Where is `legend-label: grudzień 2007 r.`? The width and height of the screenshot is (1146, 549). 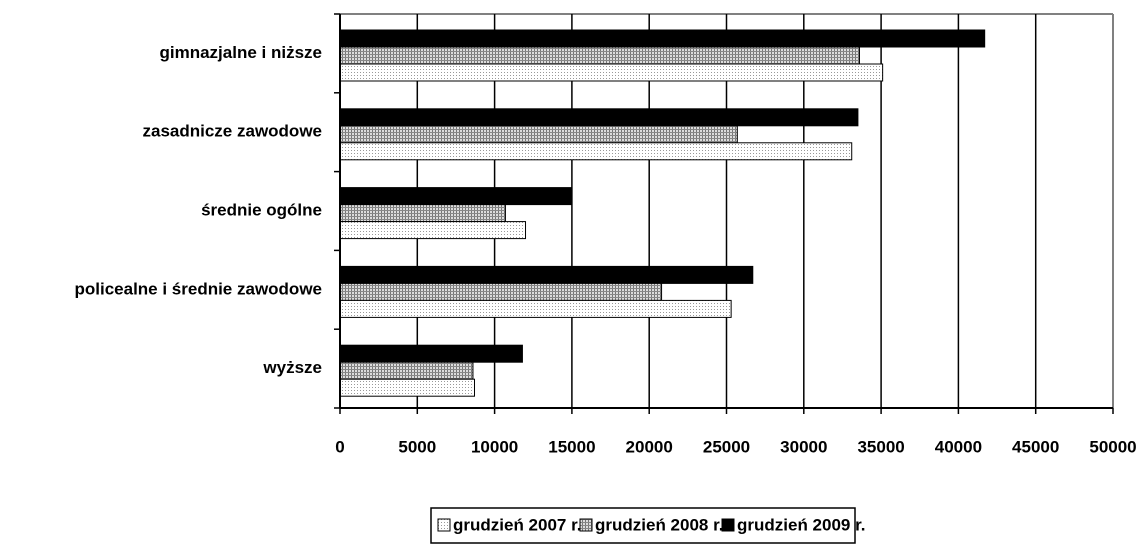
legend-label: grudzień 2007 r. is located at coordinates (517, 524).